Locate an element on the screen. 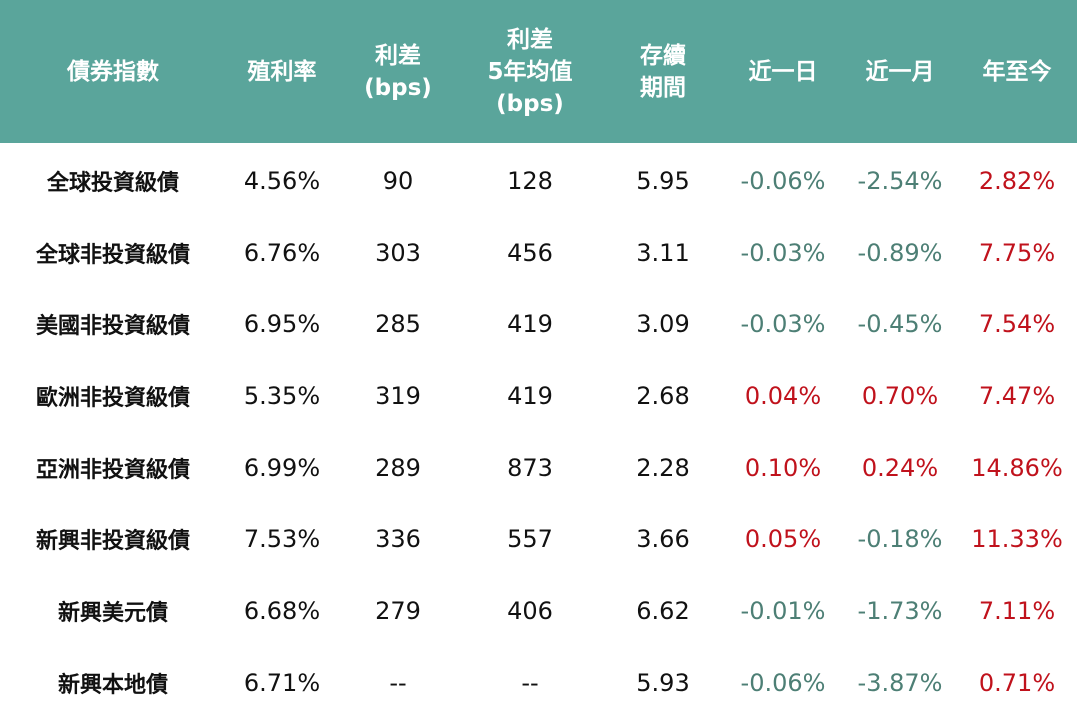 The height and width of the screenshot is (719, 1077). header-line: 年至今 is located at coordinates (1017, 71).